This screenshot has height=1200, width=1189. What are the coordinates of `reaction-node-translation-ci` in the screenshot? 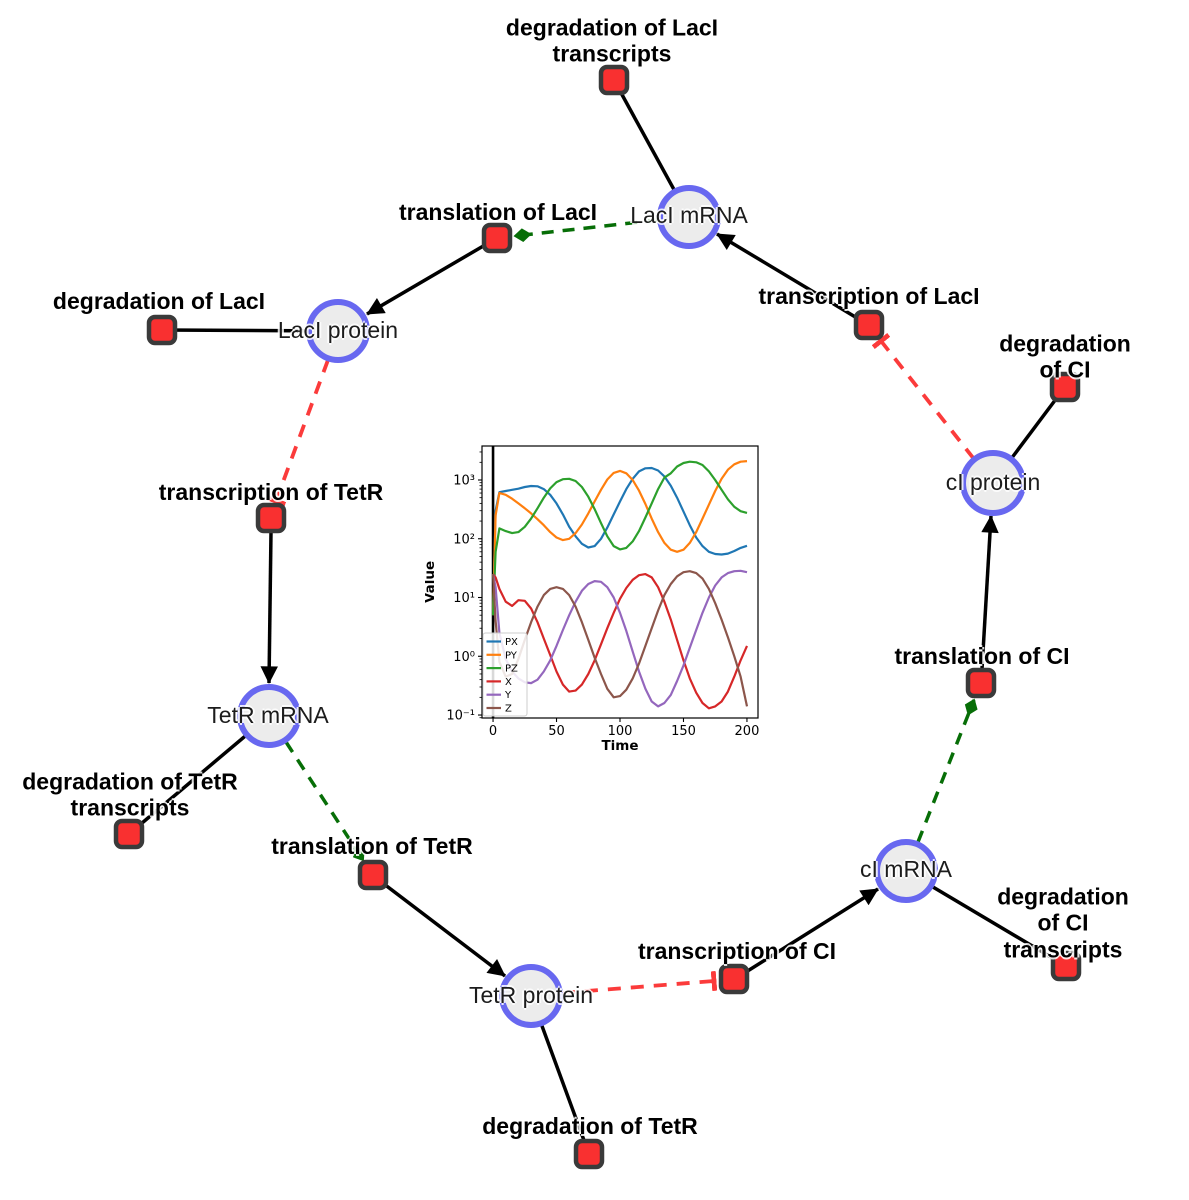 It's located at (981, 683).